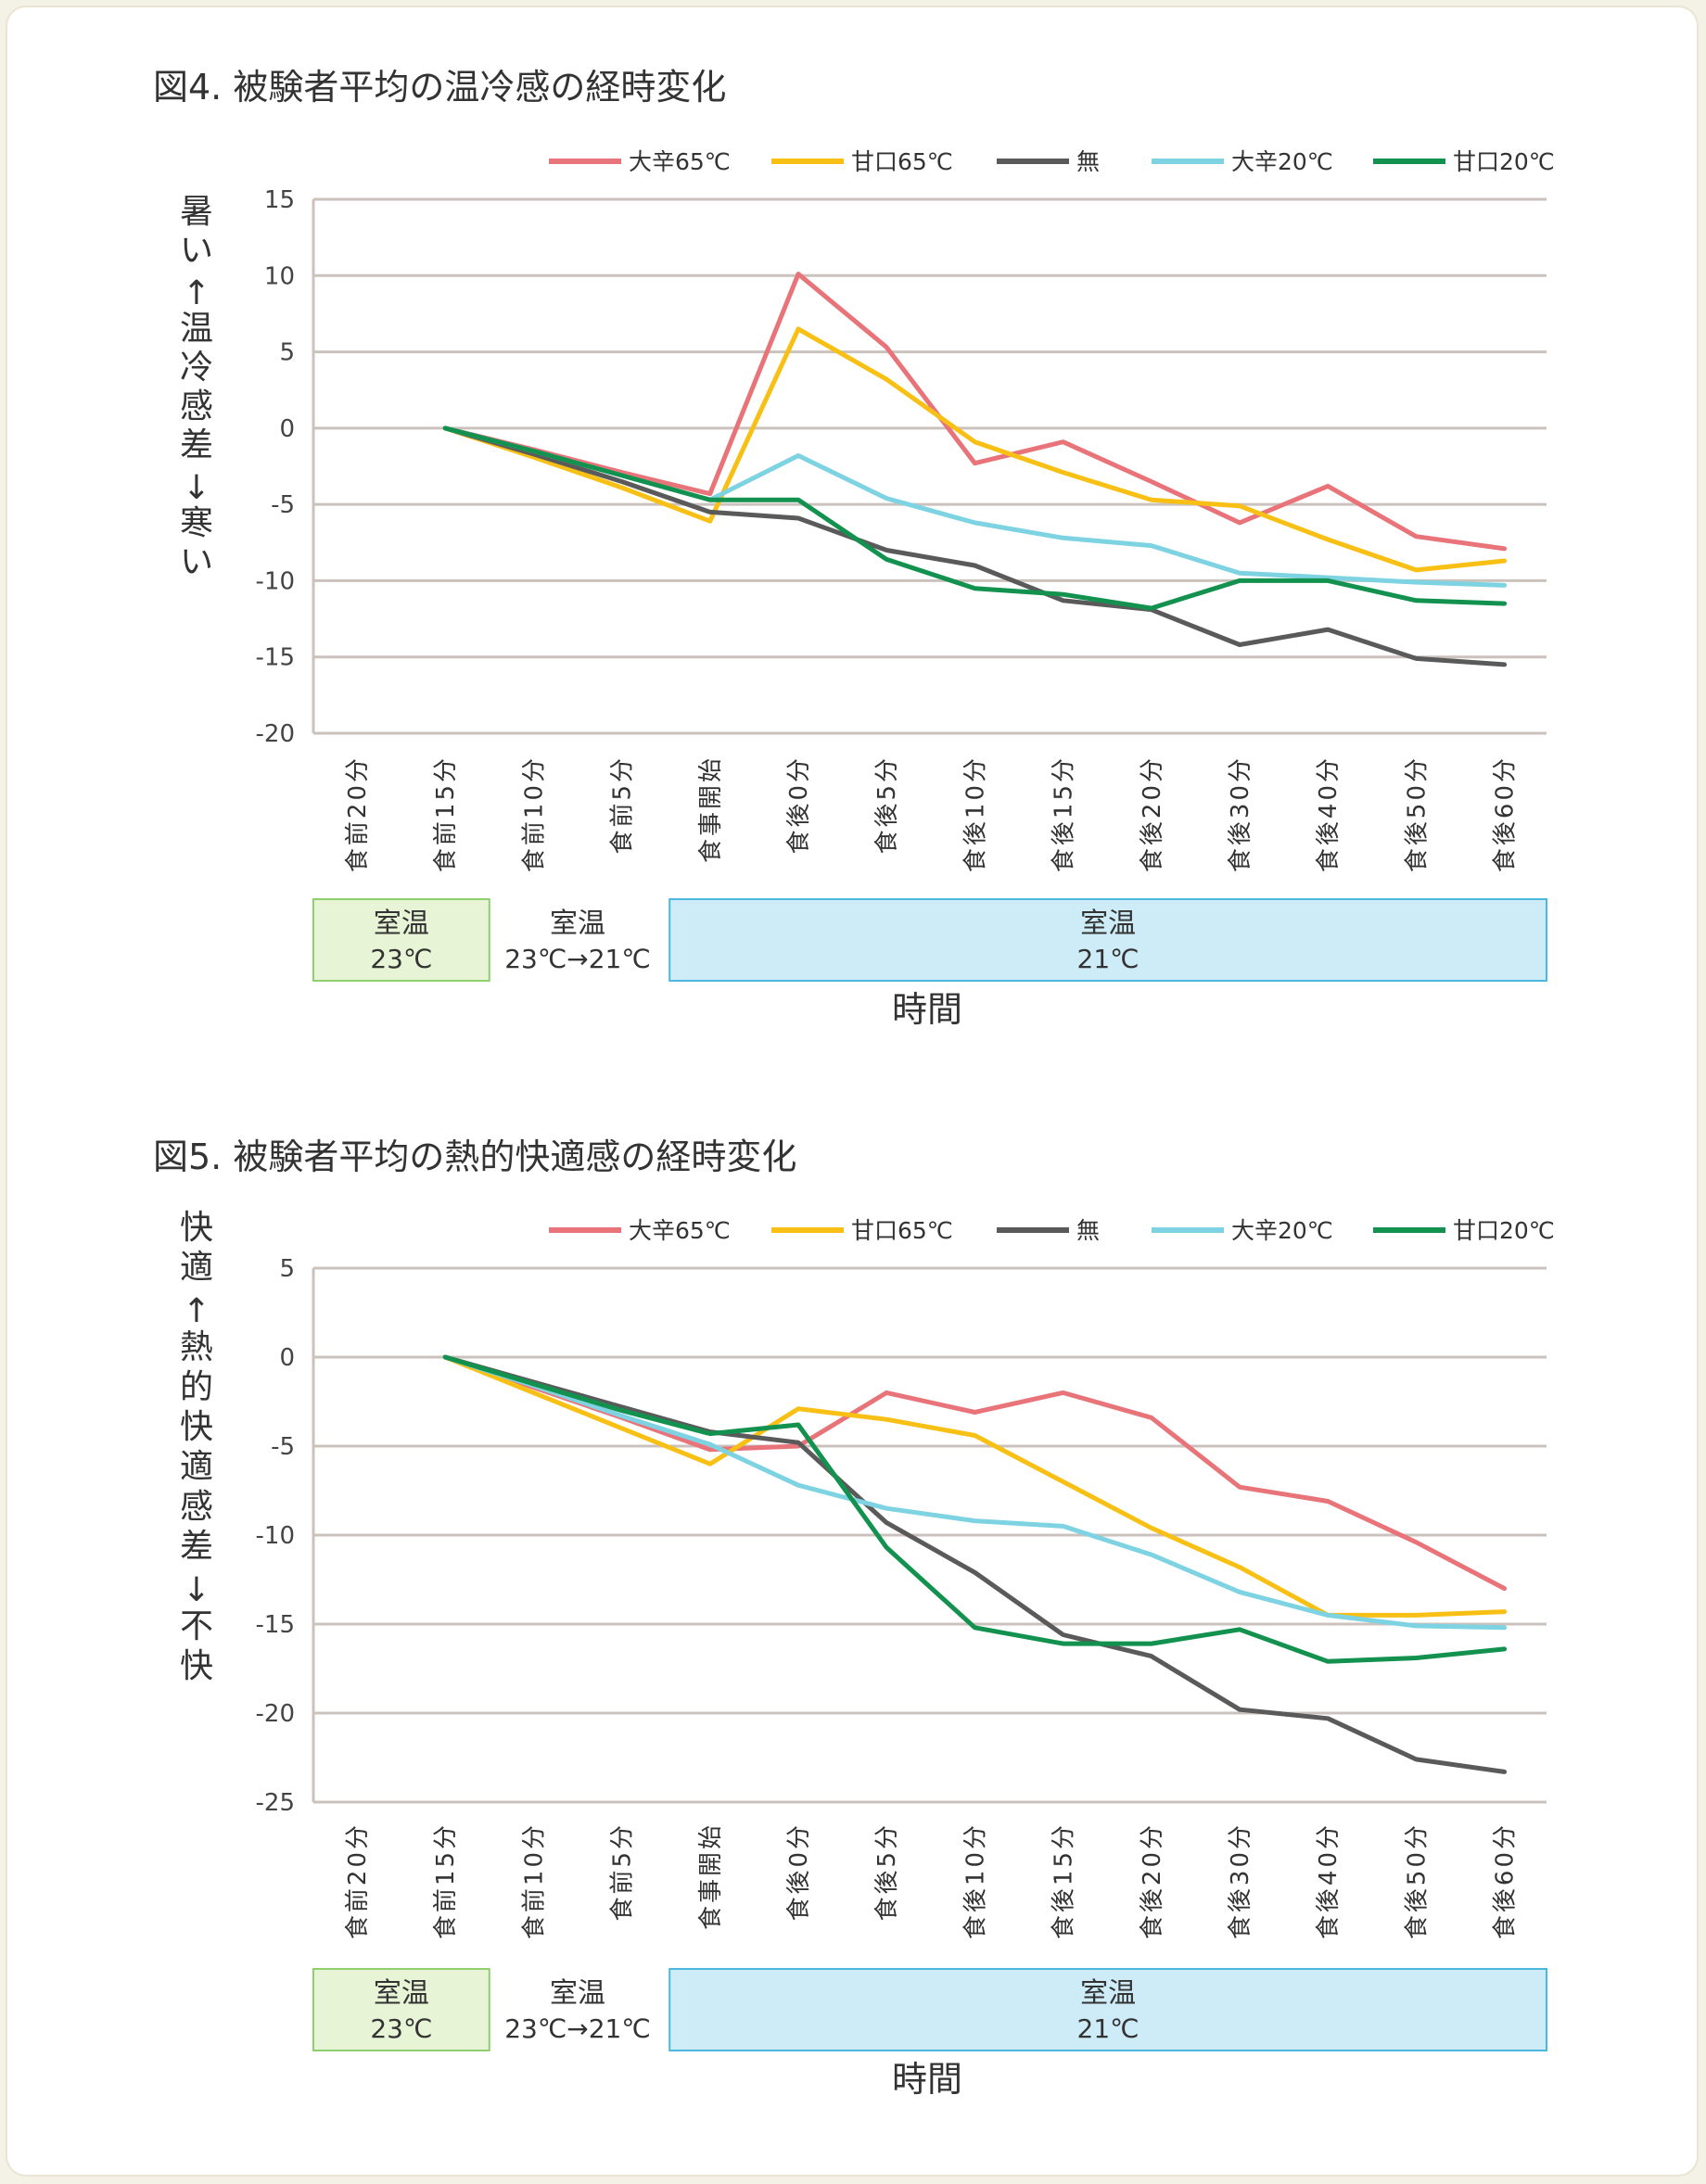  I want to click on chart-title: 図4. 被験者平均の温冷感の経時変化, so click(439, 87).